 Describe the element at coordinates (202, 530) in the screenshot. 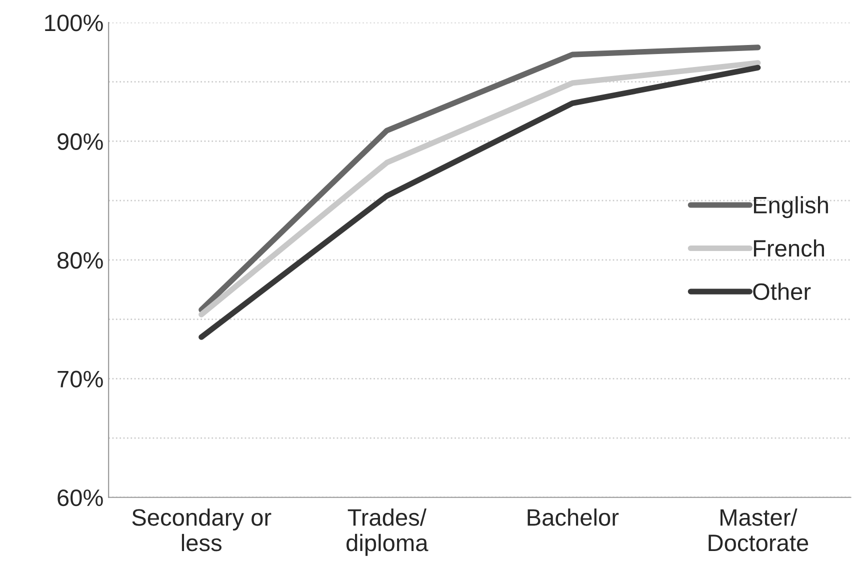

I see `x-tick-label: Secondary or less` at that location.